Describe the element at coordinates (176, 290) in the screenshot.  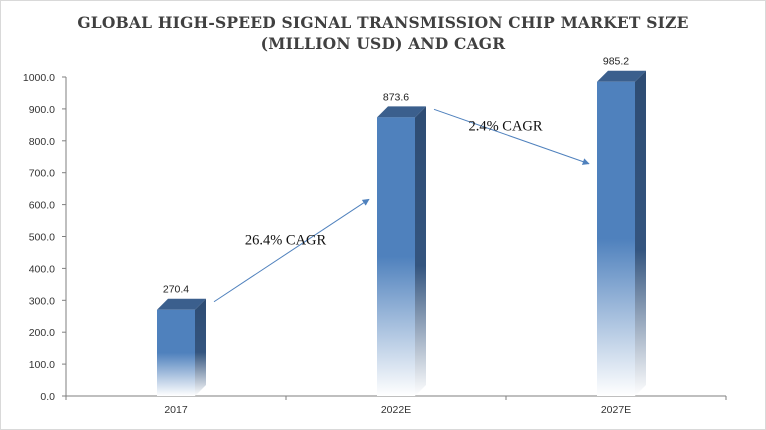
I see `data-label: 270.4` at that location.